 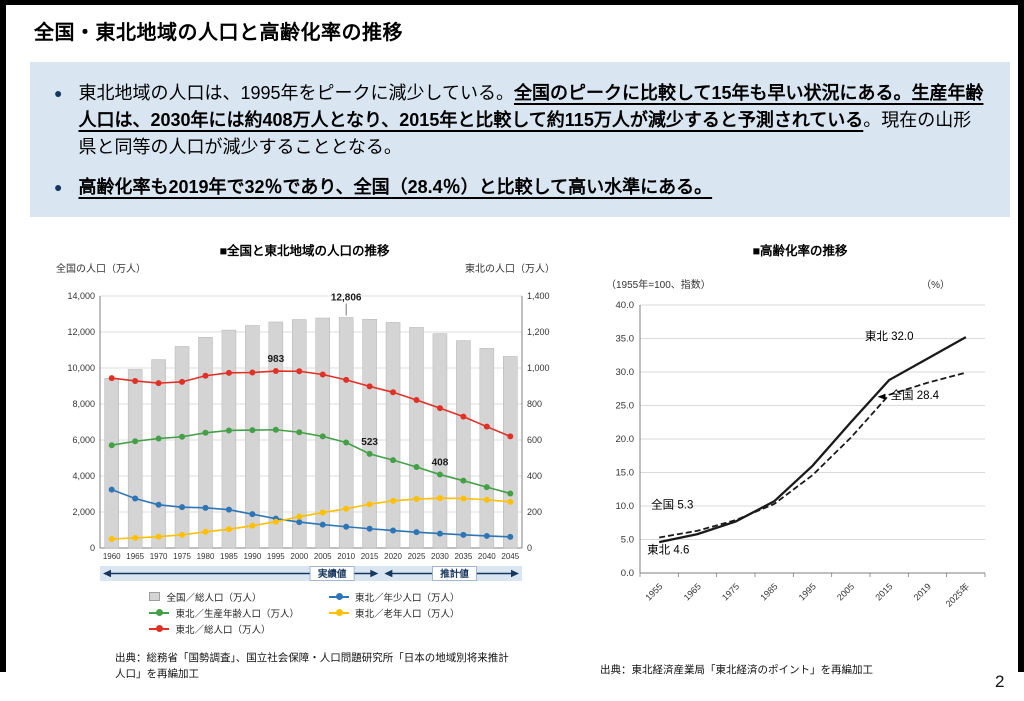 What do you see at coordinates (625, 305) in the screenshot?
I see `svg-text: 40.0` at bounding box center [625, 305].